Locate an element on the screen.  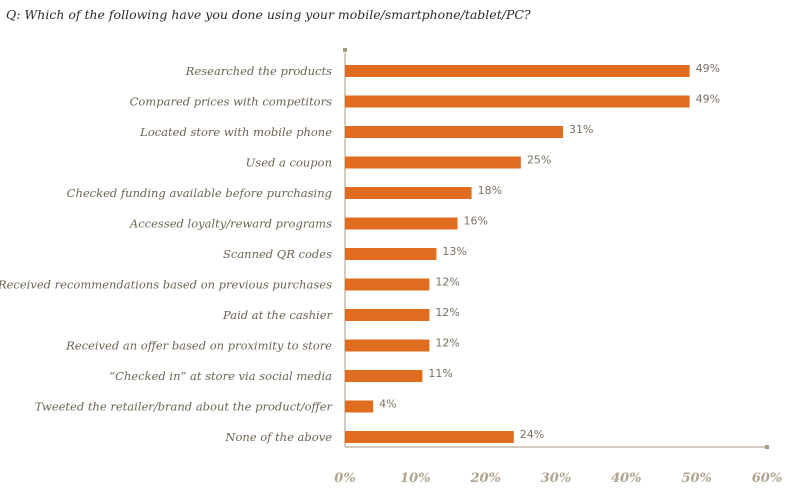
x-tick-label: 10% is located at coordinates (415, 478).